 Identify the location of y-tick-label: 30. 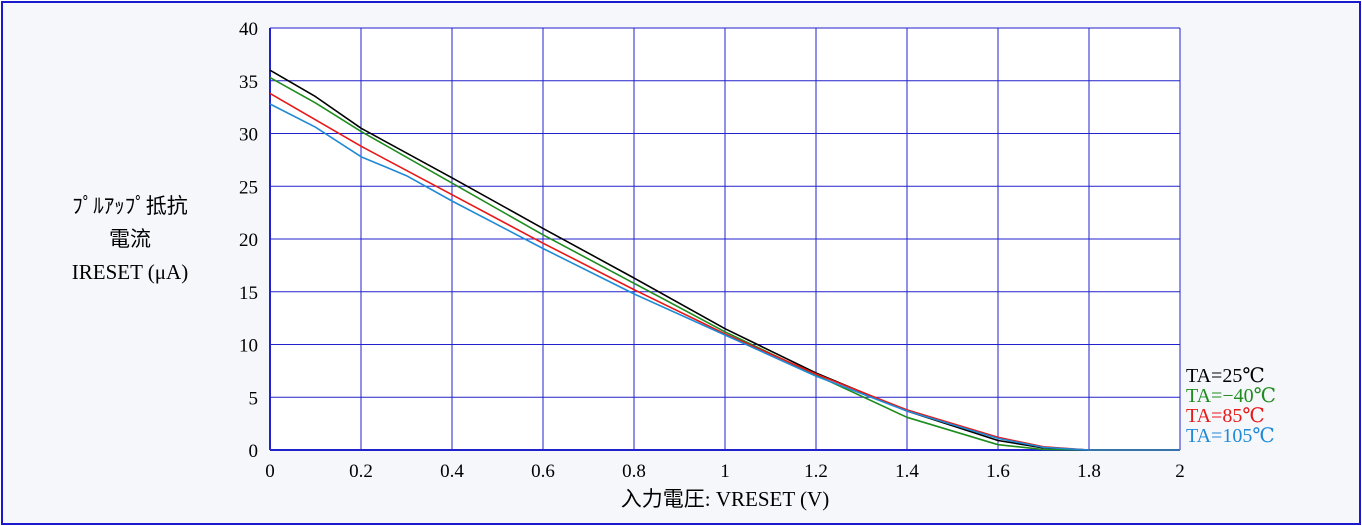
(248, 135).